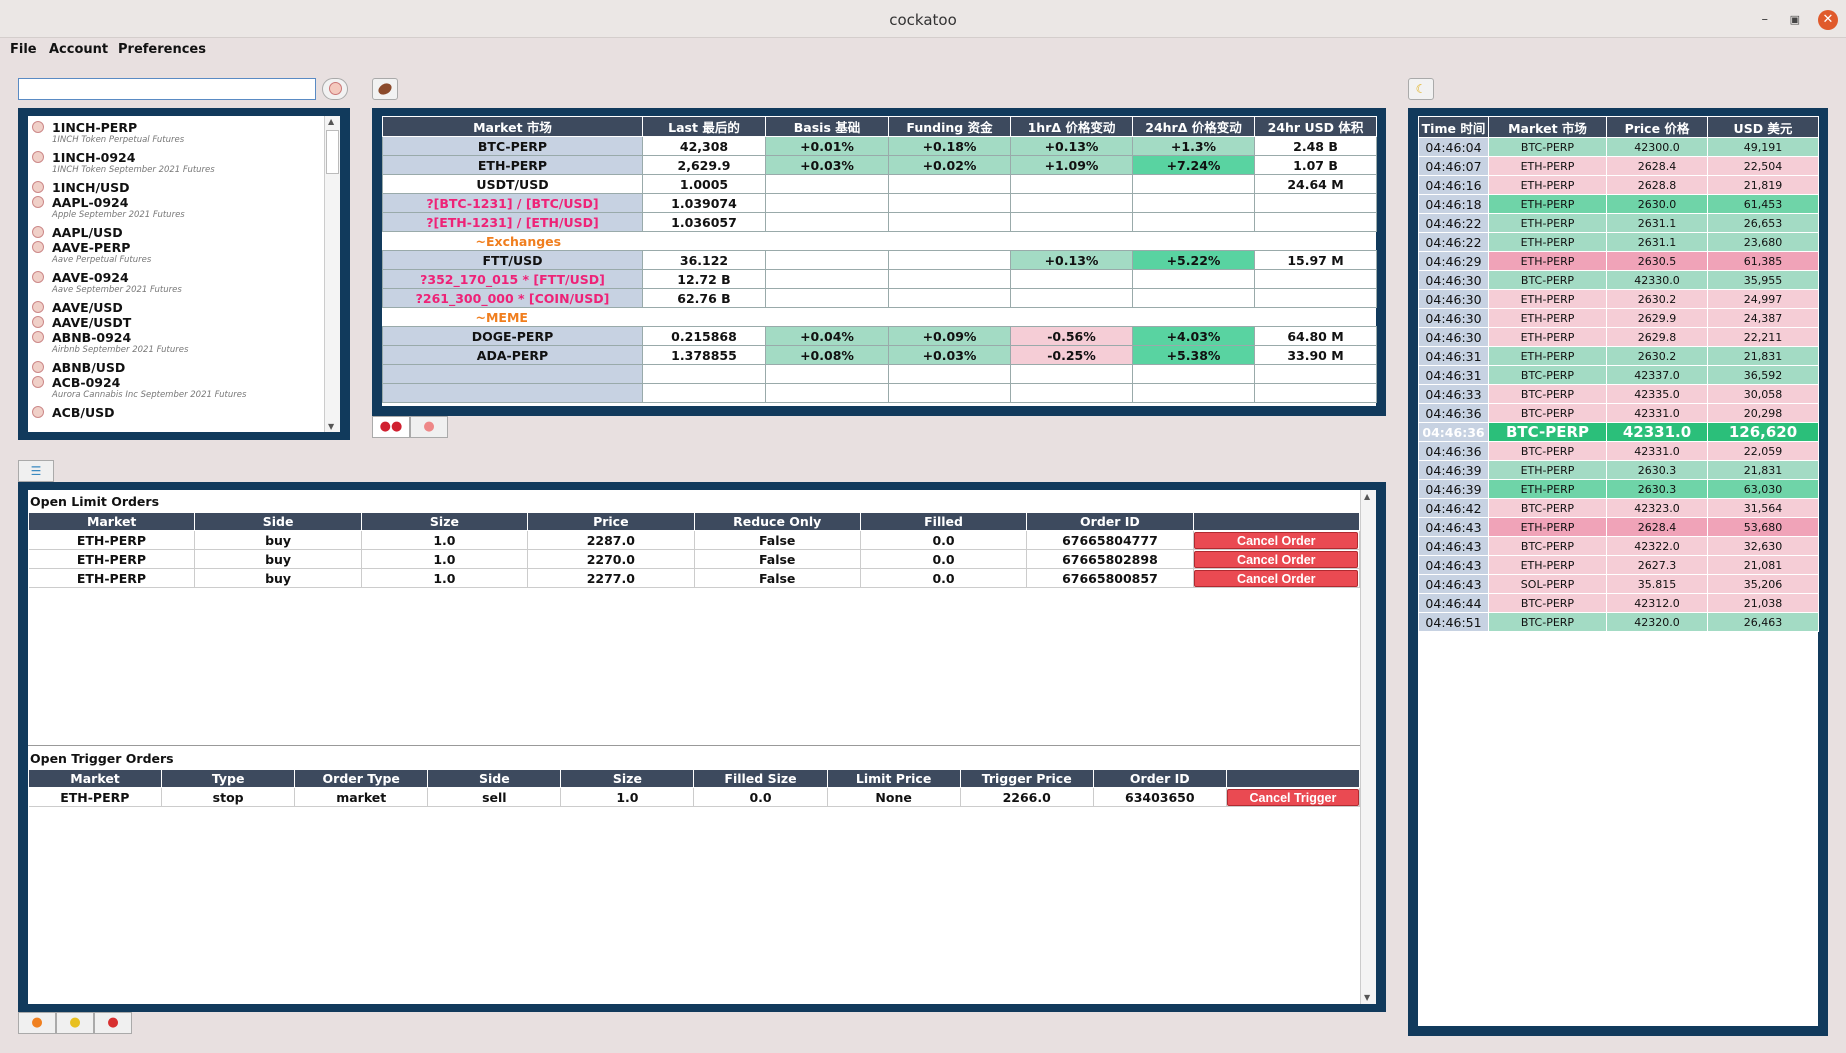 This screenshot has width=1846, height=1053. Describe the element at coordinates (1618, 603) in the screenshot. I see `fill-row: 04:46:44 BTC-PERP 42312.0 21,038` at that location.